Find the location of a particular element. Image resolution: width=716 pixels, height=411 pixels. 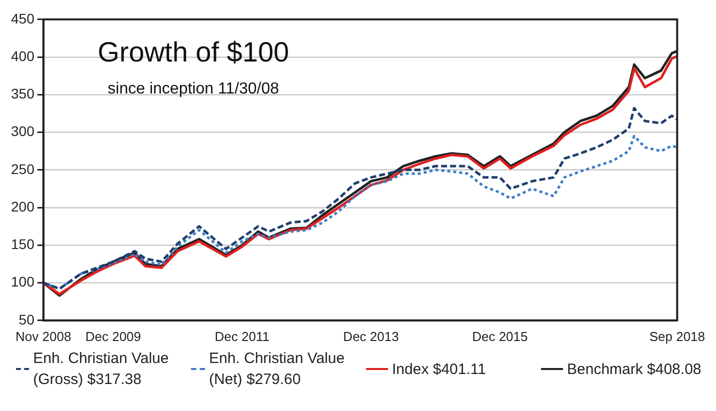

x-tick-label: Dec 2009 is located at coordinates (113, 336).